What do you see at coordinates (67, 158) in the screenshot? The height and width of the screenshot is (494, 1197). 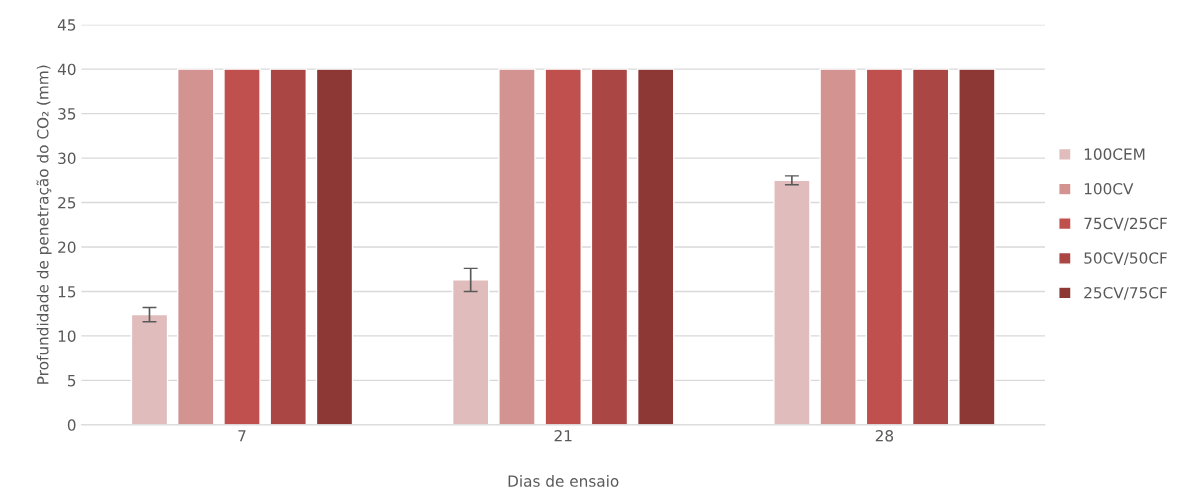 I see `y-tick-label: 30` at bounding box center [67, 158].